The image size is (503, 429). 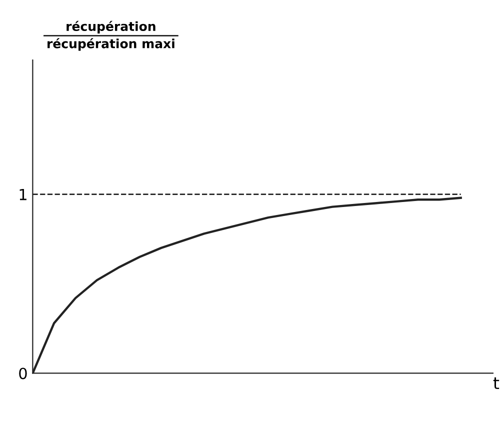 I want to click on x-axis-title: t, so click(x=496, y=383).